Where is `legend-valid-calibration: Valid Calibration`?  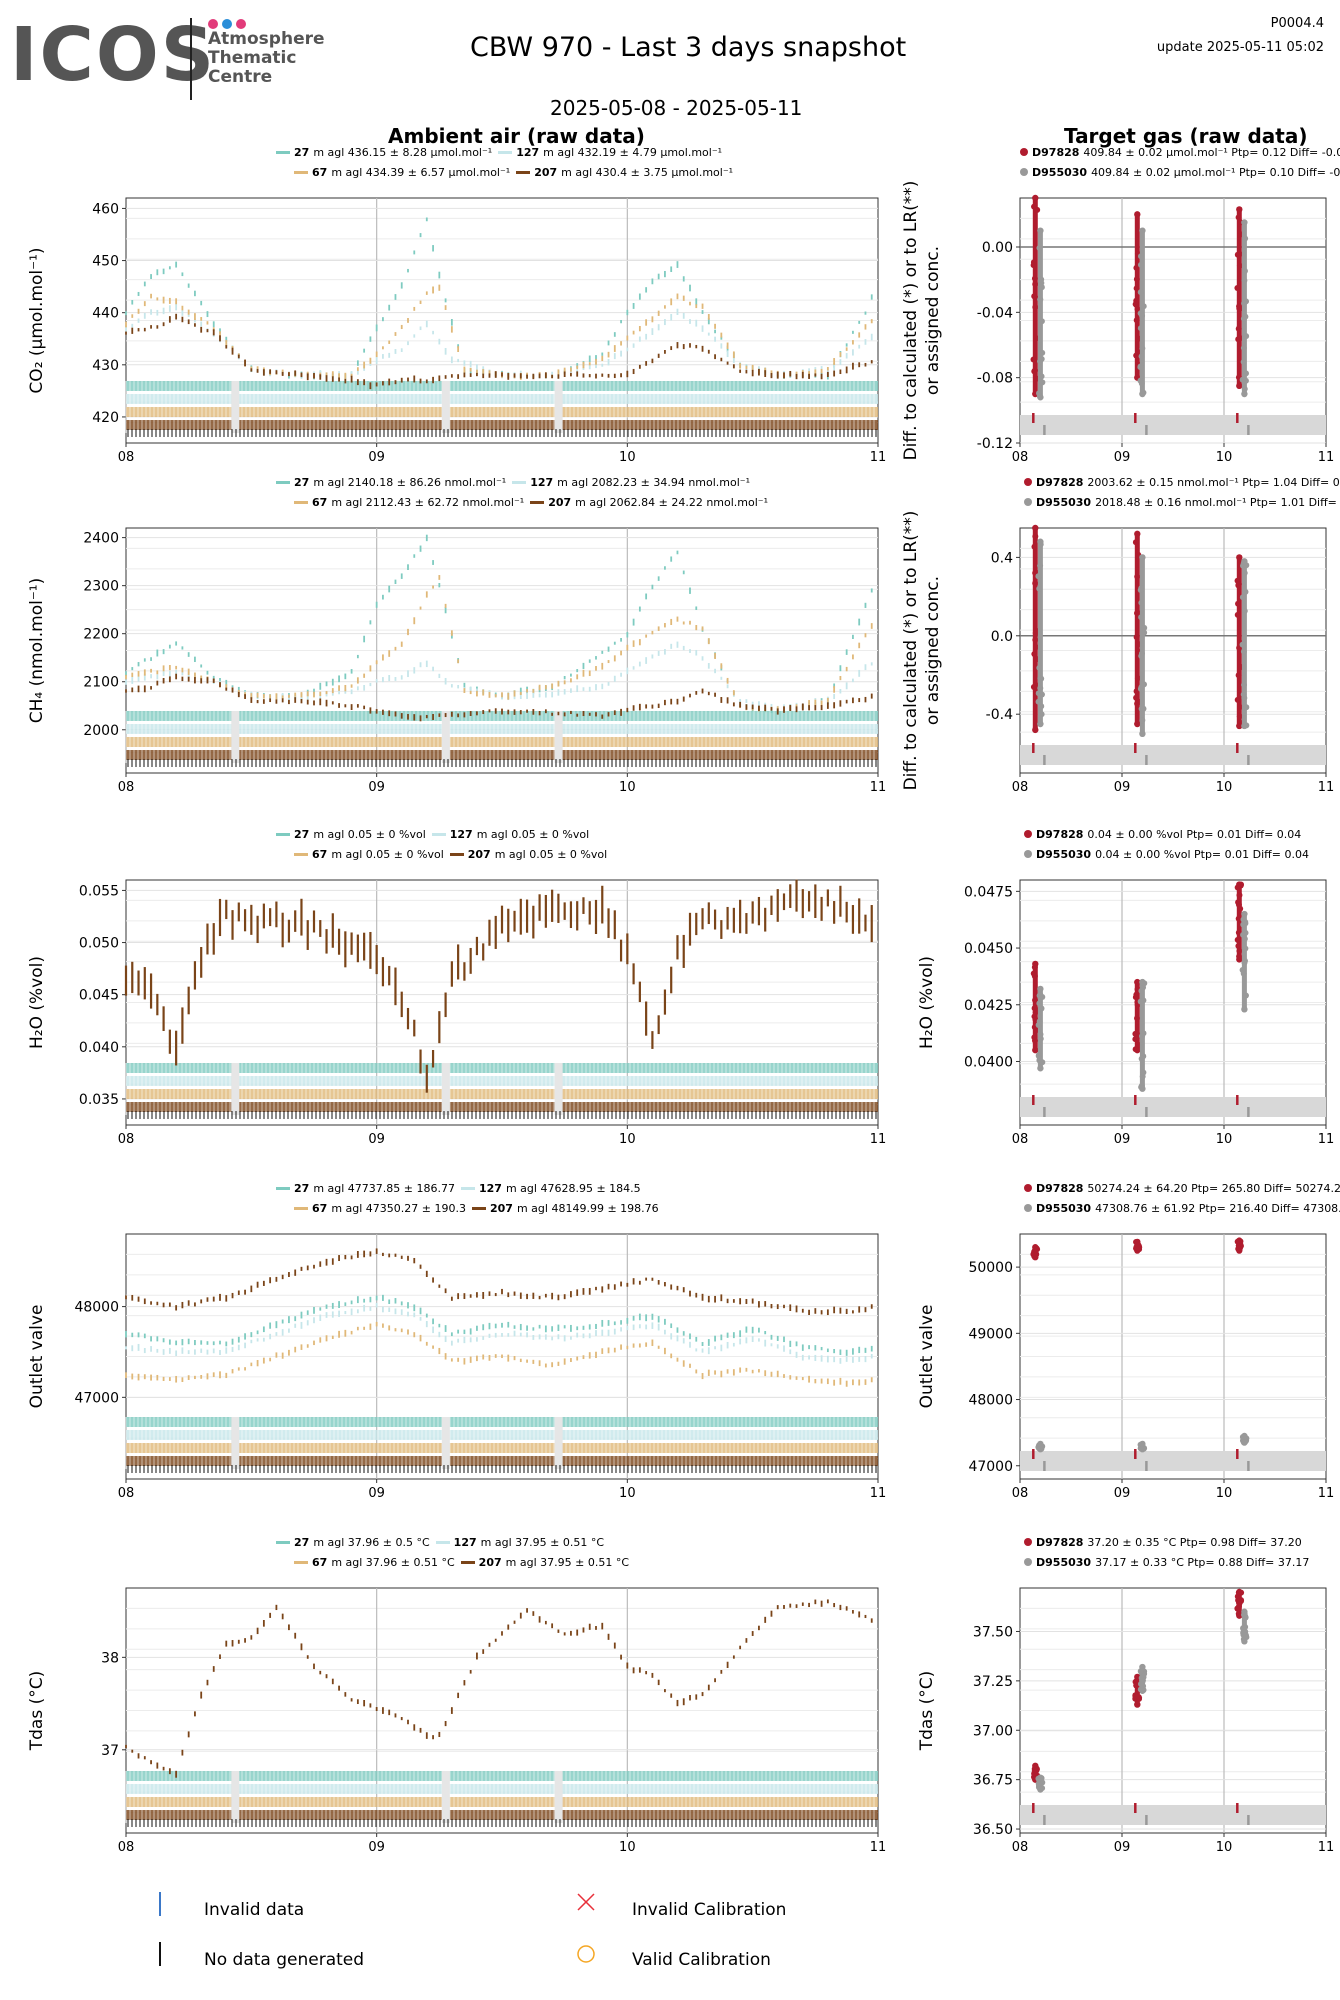
legend-valid-calibration: Valid Calibration is located at coordinates (701, 1960).